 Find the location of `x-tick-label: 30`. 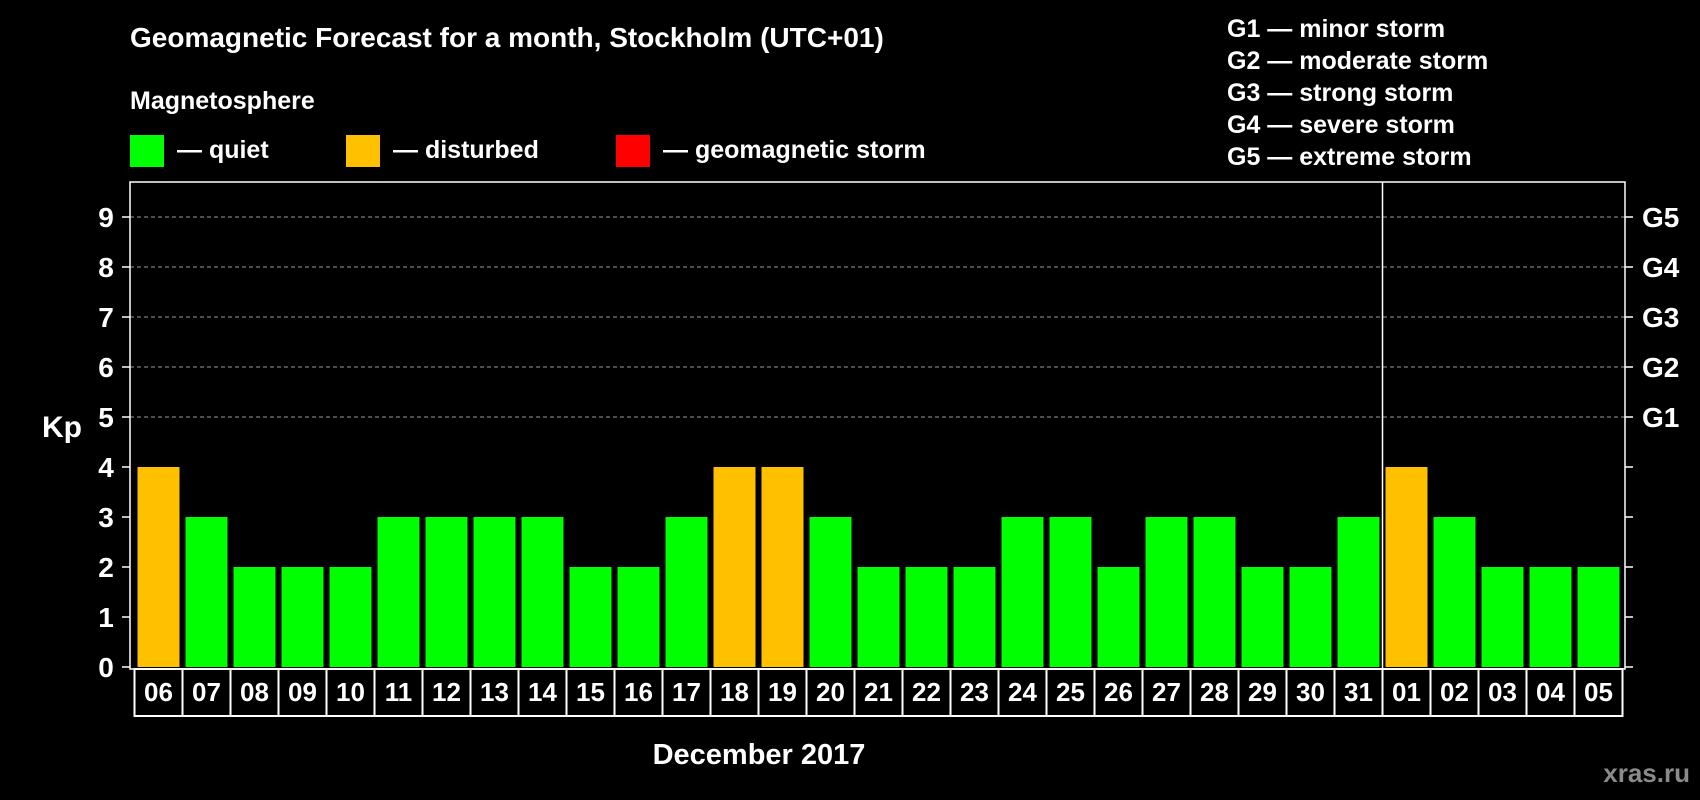

x-tick-label: 30 is located at coordinates (1310, 692).